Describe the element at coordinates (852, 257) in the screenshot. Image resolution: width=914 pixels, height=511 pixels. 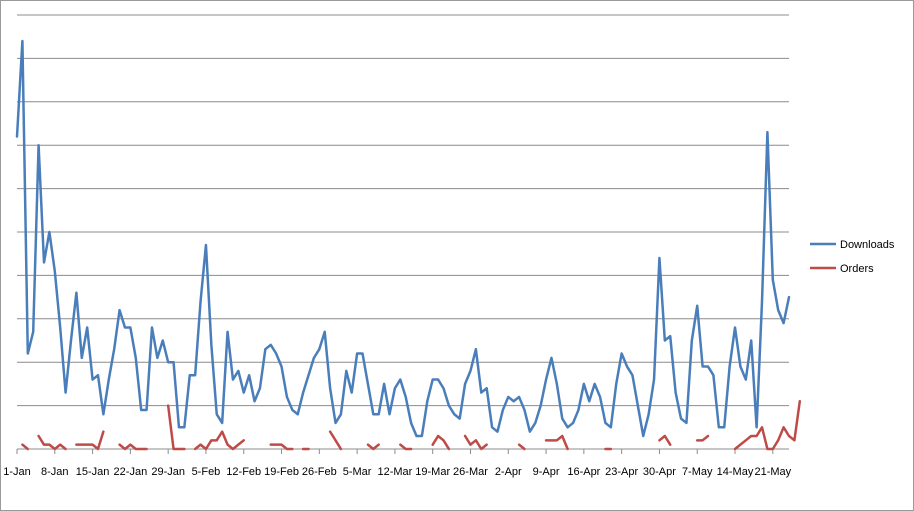
I see `legend: Downloads Orders` at that location.